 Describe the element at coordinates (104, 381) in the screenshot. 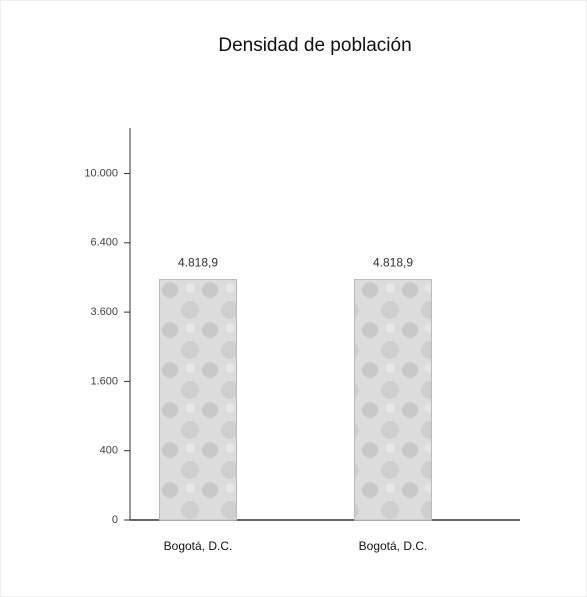

I see `y-tick-label: 1.600` at that location.